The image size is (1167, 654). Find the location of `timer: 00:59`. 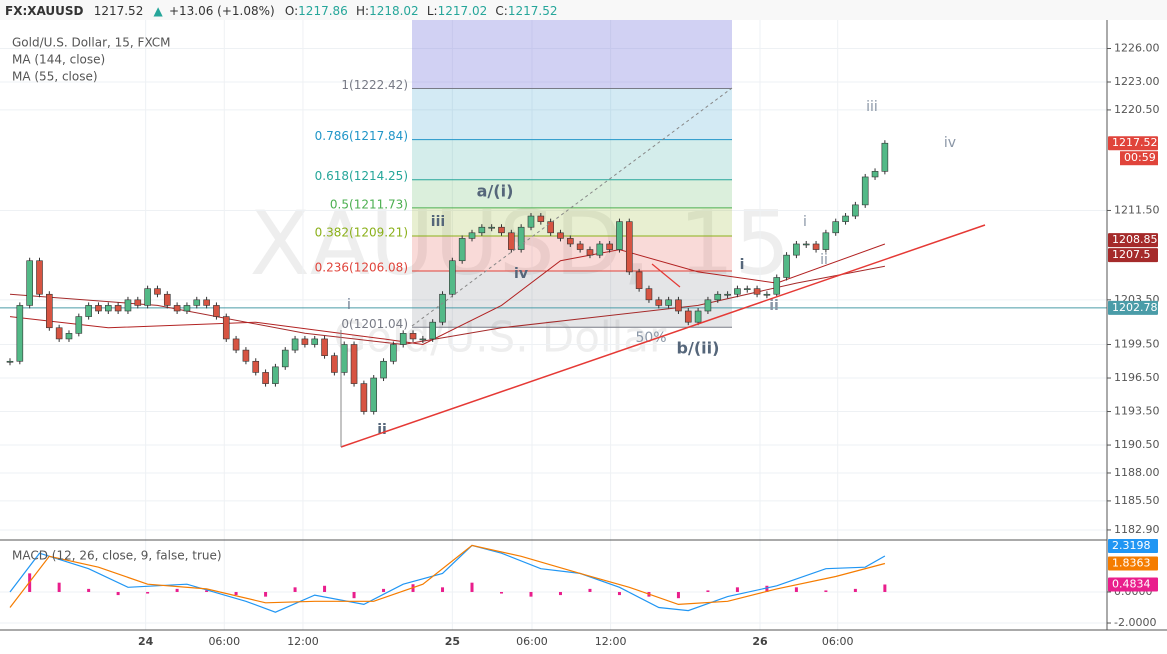

timer: 00:59 is located at coordinates (1140, 157).